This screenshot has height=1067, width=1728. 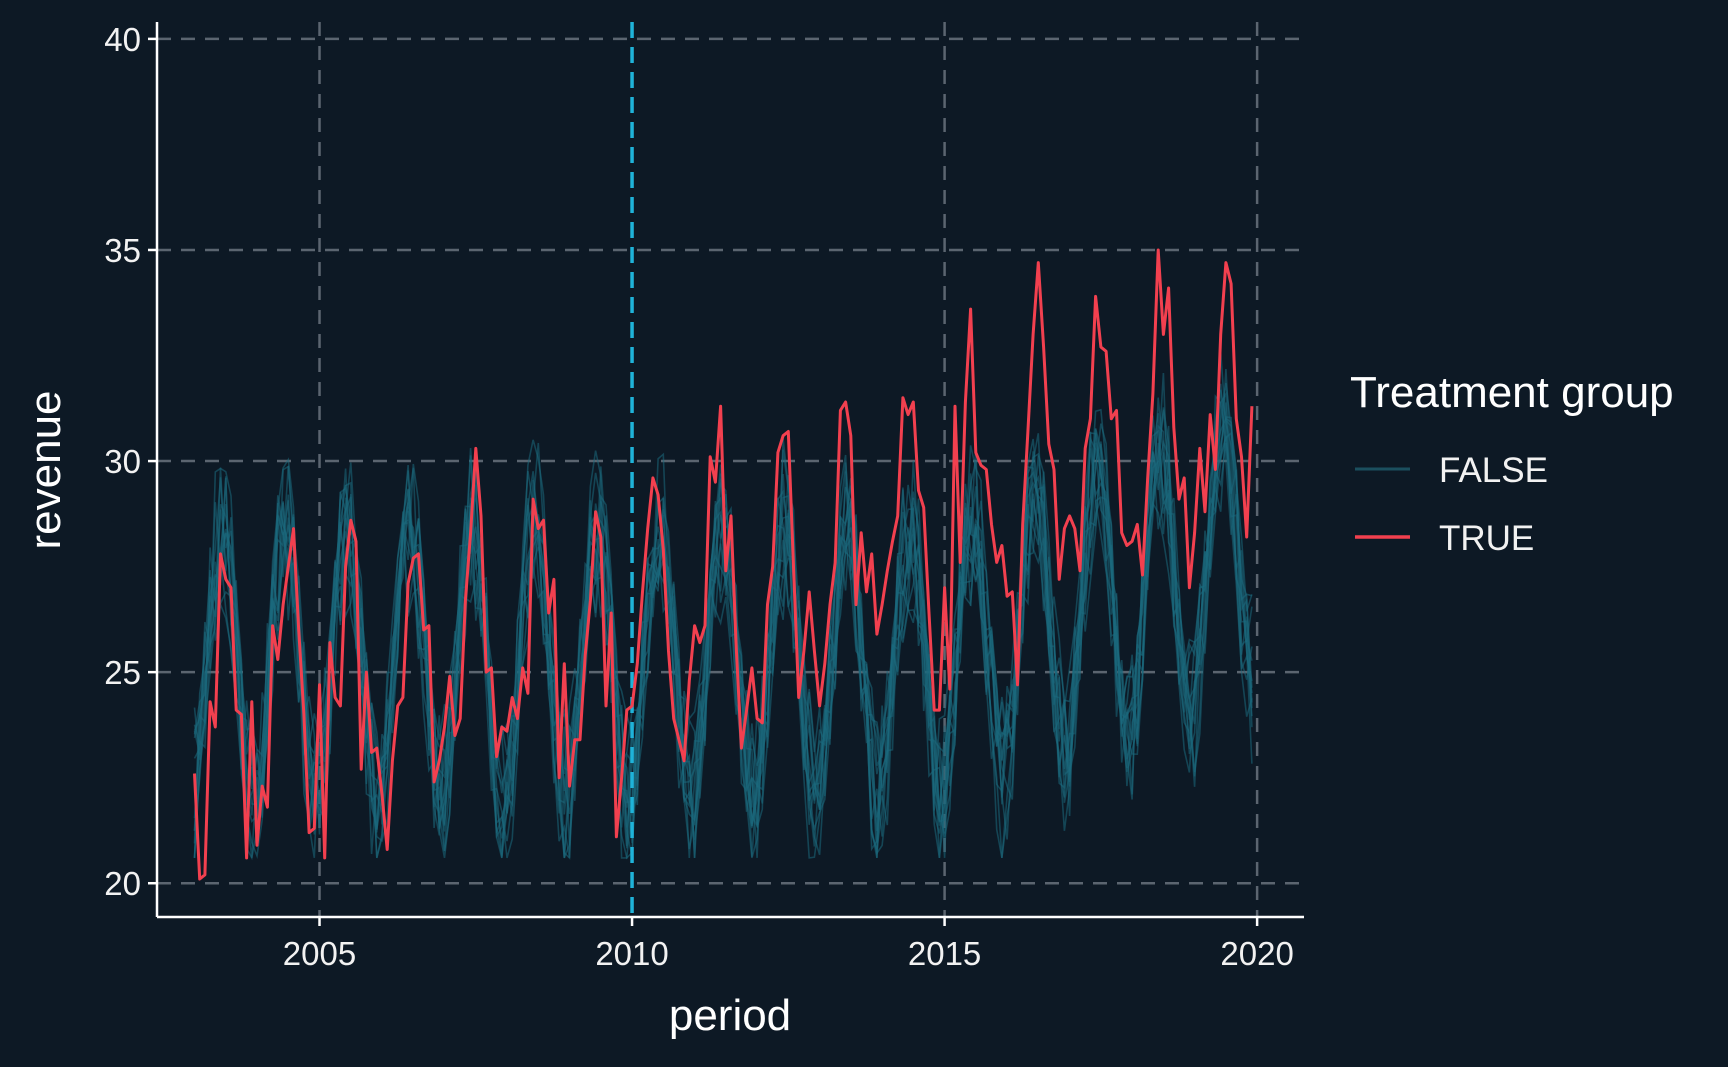 I want to click on legend-label-false: FALSE, so click(x=1493, y=470).